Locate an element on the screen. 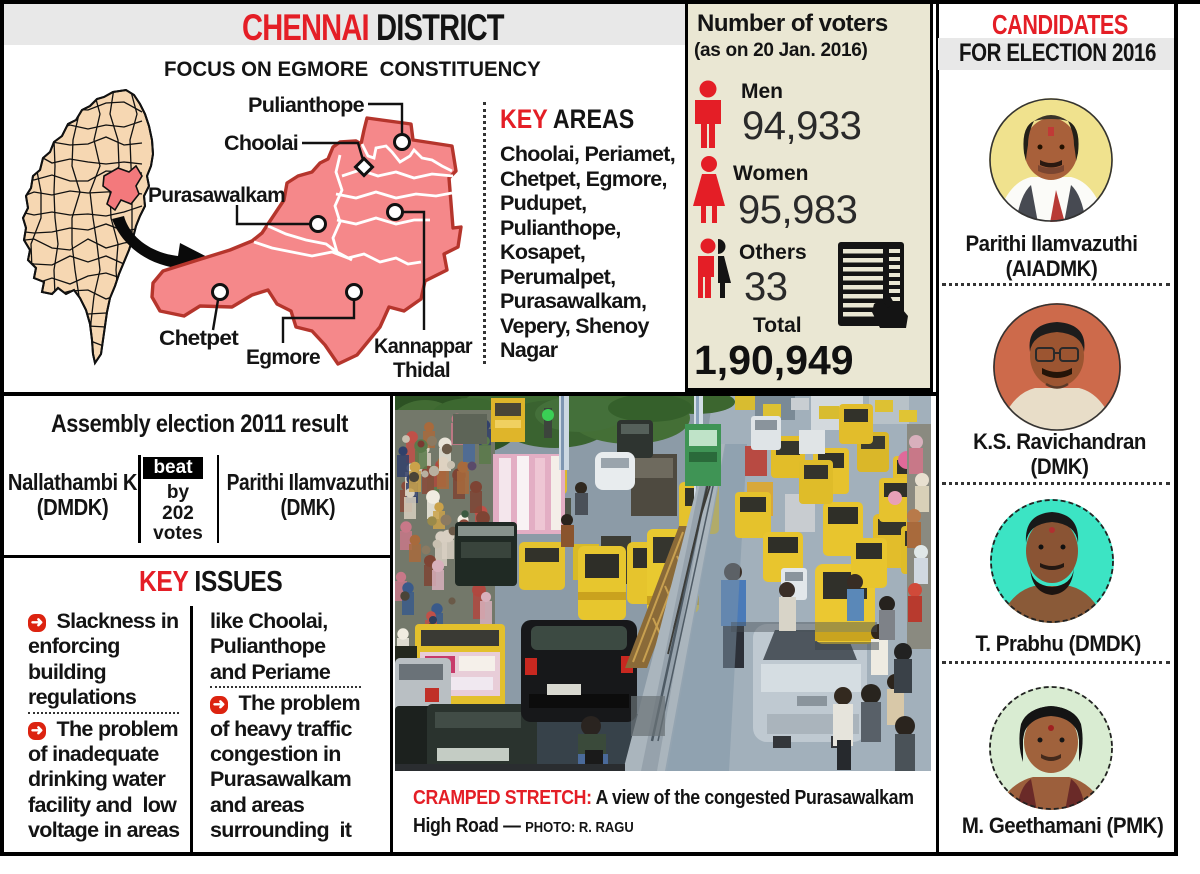 Image resolution: width=1200 pixels, height=874 pixels. svg-text: Egmore is located at coordinates (283, 357).